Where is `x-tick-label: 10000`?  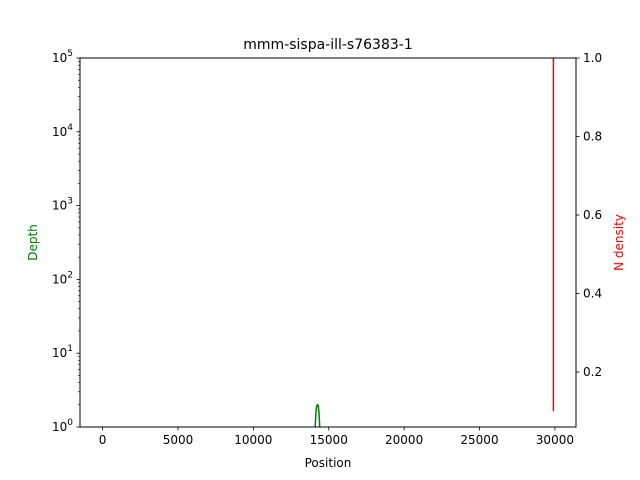 x-tick-label: 10000 is located at coordinates (253, 440).